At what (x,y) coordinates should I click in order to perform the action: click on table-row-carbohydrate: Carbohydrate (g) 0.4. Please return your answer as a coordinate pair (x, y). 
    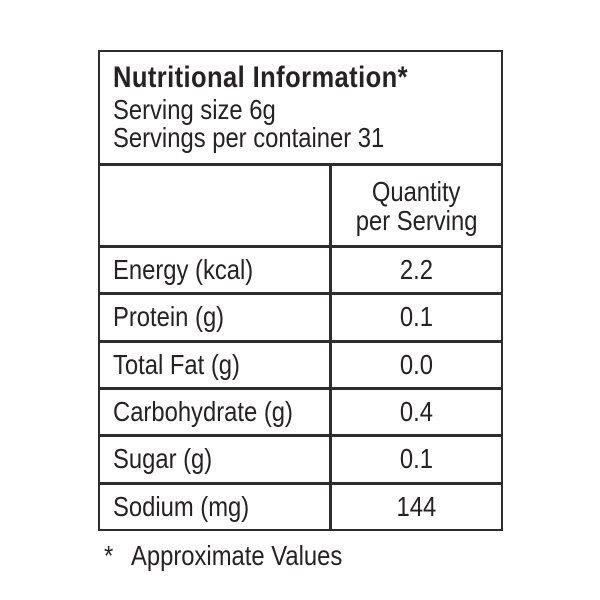
    Looking at the image, I should click on (300, 410).